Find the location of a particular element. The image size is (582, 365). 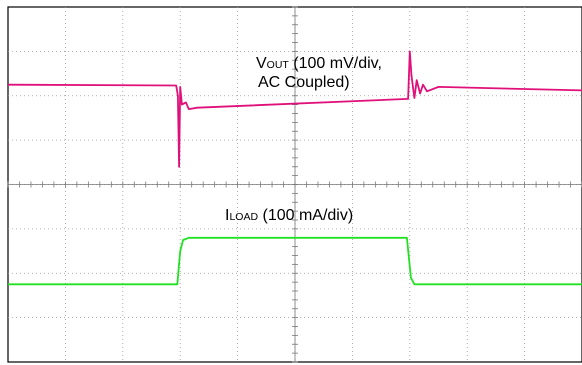

vout-label: VOUT (100 mV/div, is located at coordinates (319, 63).